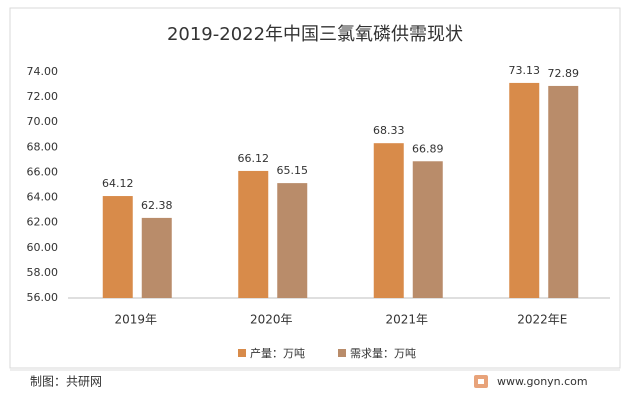 The height and width of the screenshot is (410, 631). Describe the element at coordinates (564, 73) in the screenshot. I see `value-label: 72.89` at that location.